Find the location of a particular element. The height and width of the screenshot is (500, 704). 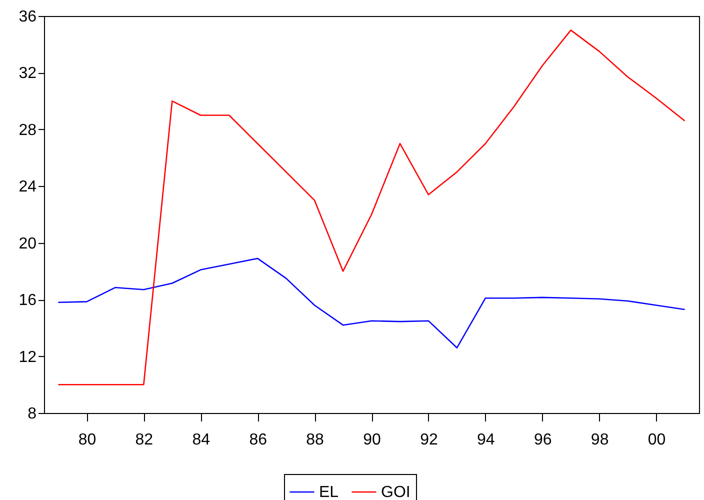

legend-label: EL is located at coordinates (329, 492).